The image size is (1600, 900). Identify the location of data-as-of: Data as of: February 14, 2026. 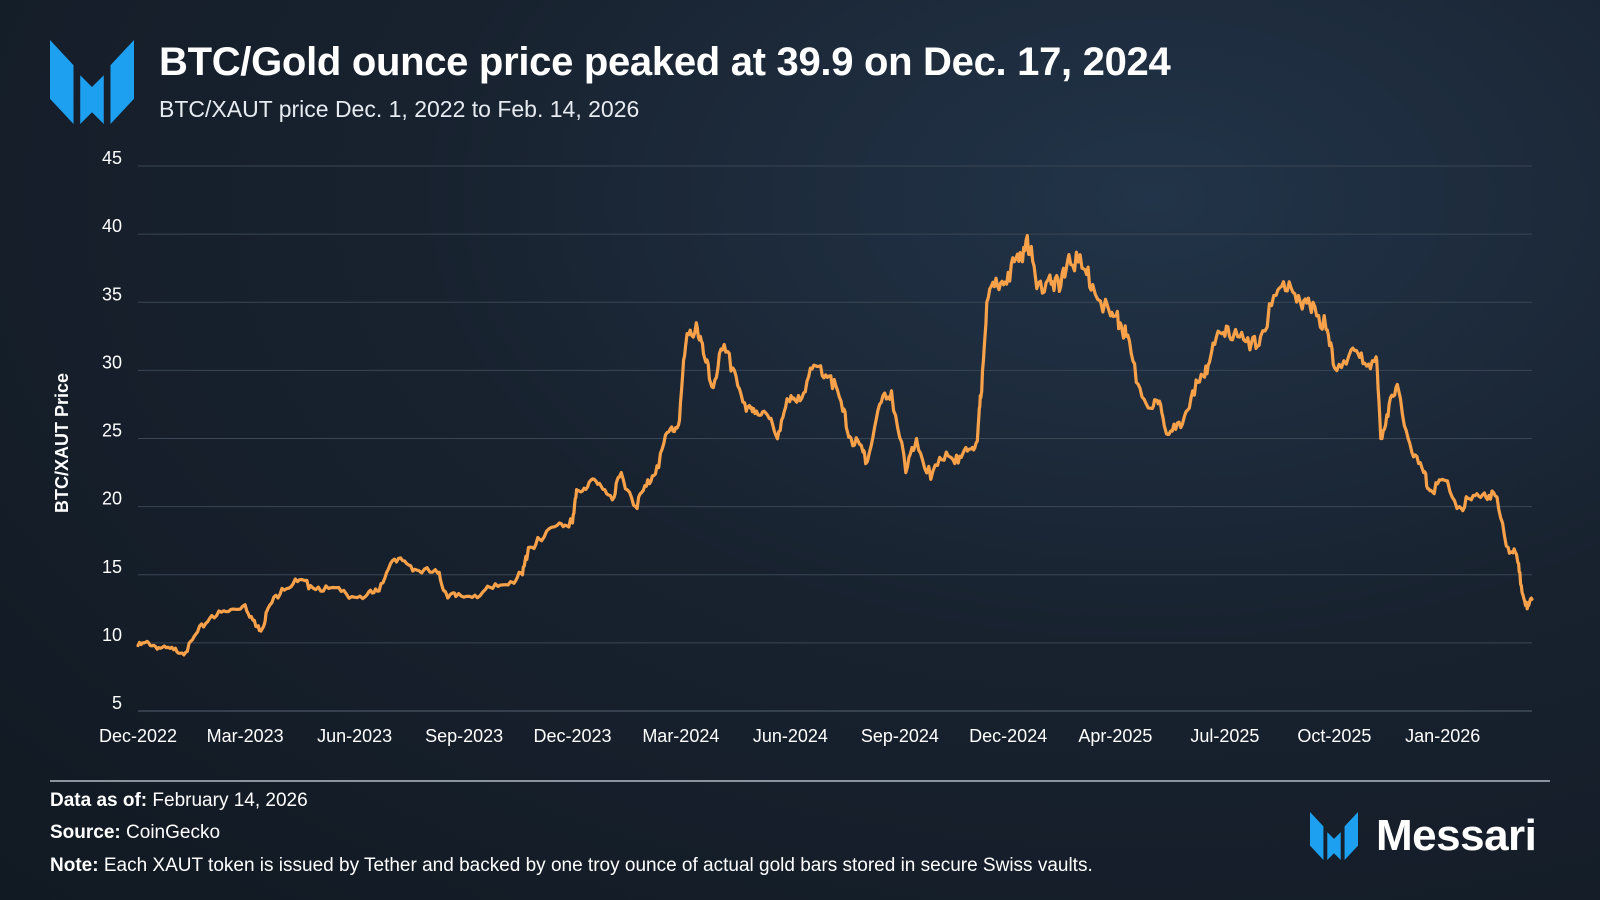
(179, 801).